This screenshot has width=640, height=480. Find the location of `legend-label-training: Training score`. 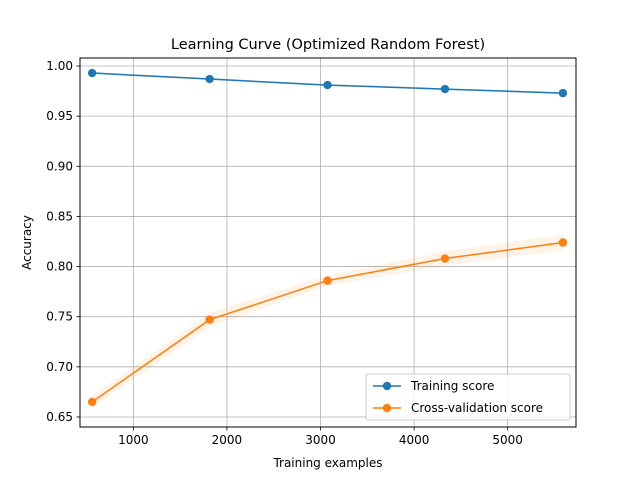

legend-label-training: Training score is located at coordinates (452, 386).